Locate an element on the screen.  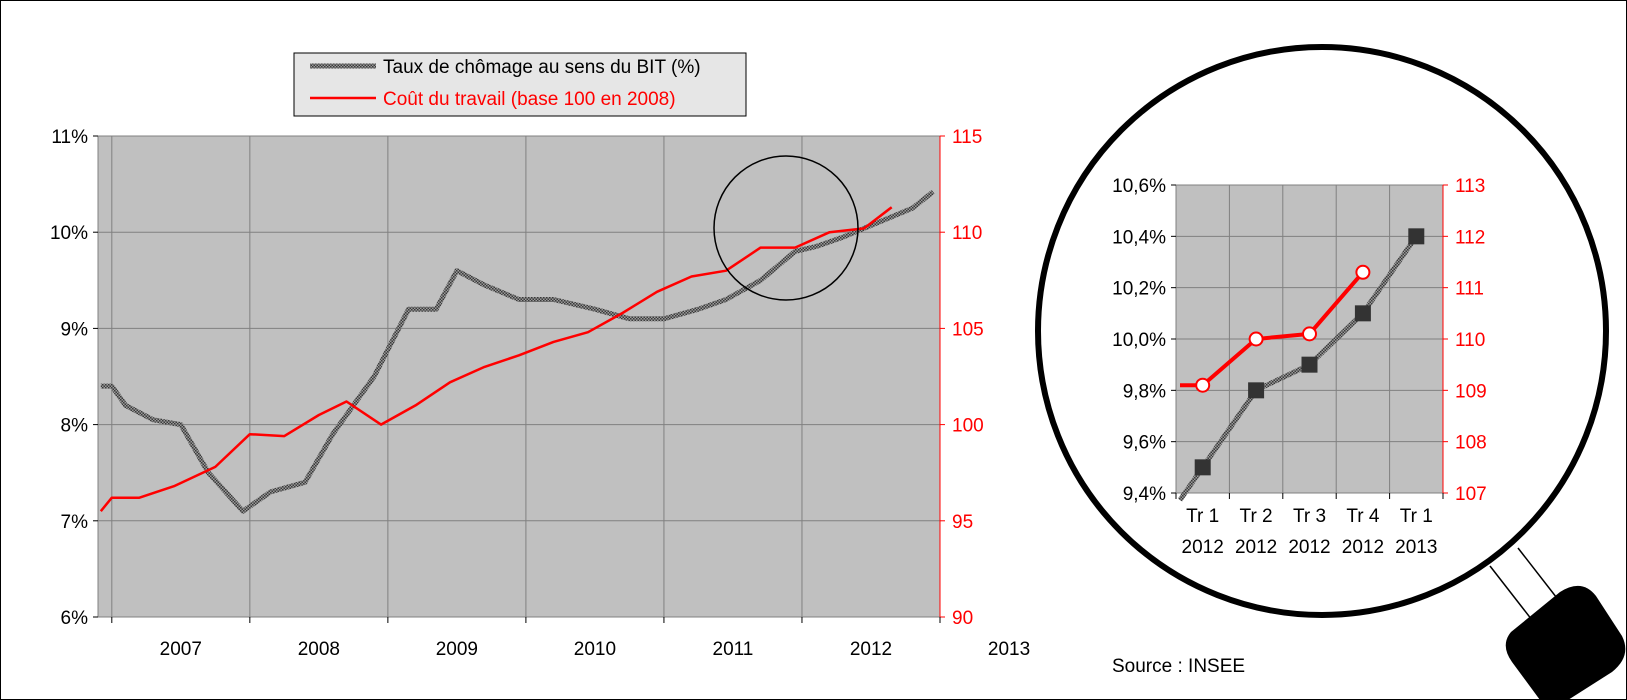
zoom-y-right-tick-label: 110 is located at coordinates (1470, 340).